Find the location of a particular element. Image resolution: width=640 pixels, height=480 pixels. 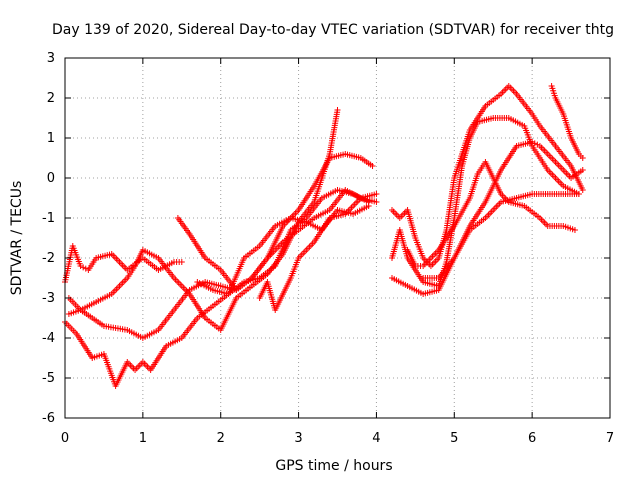

x-tick-label: 0 is located at coordinates (65, 438).